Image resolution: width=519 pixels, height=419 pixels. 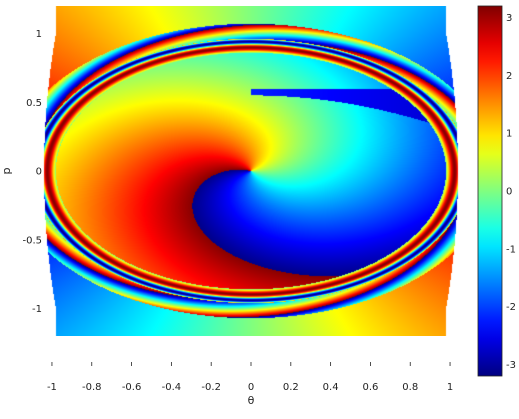 I want to click on x-tick-label: 0.2, so click(x=291, y=387).